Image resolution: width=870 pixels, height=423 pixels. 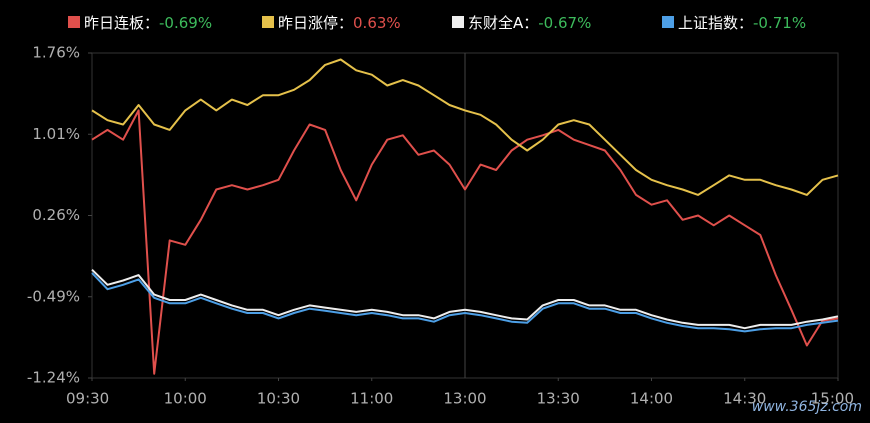 I want to click on legend-text: 上证指数：-0.71%, so click(x=742, y=23).